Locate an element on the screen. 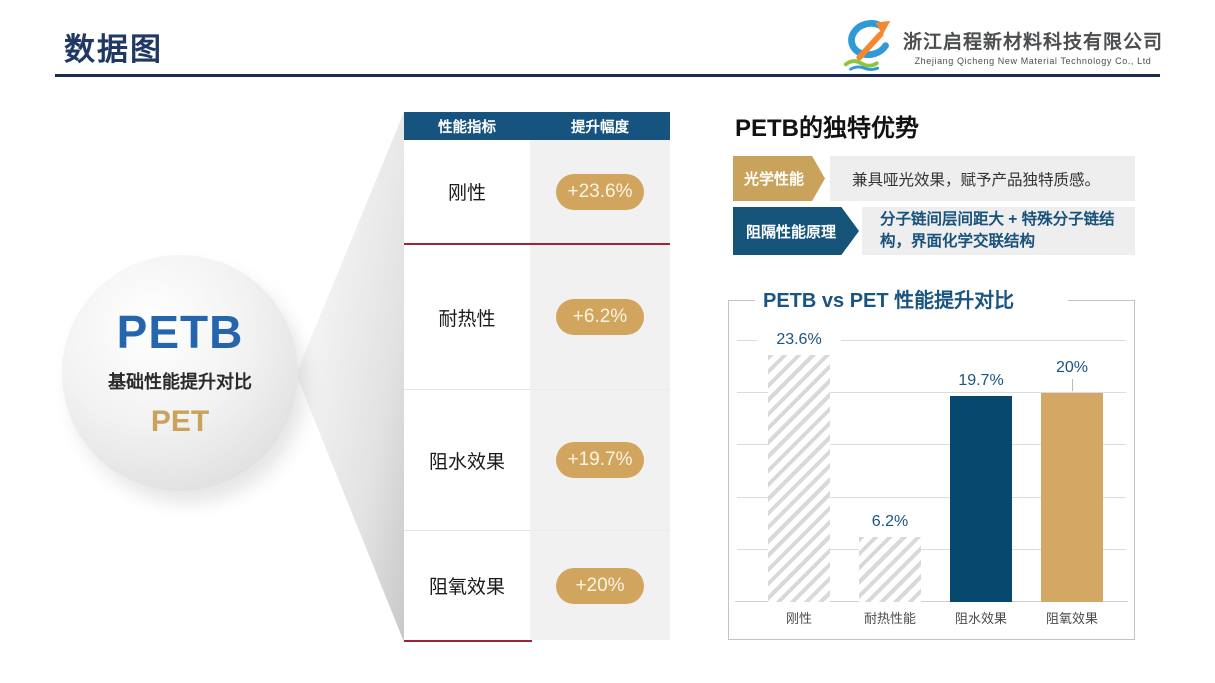  chart-x-axis is located at coordinates (931, 601).